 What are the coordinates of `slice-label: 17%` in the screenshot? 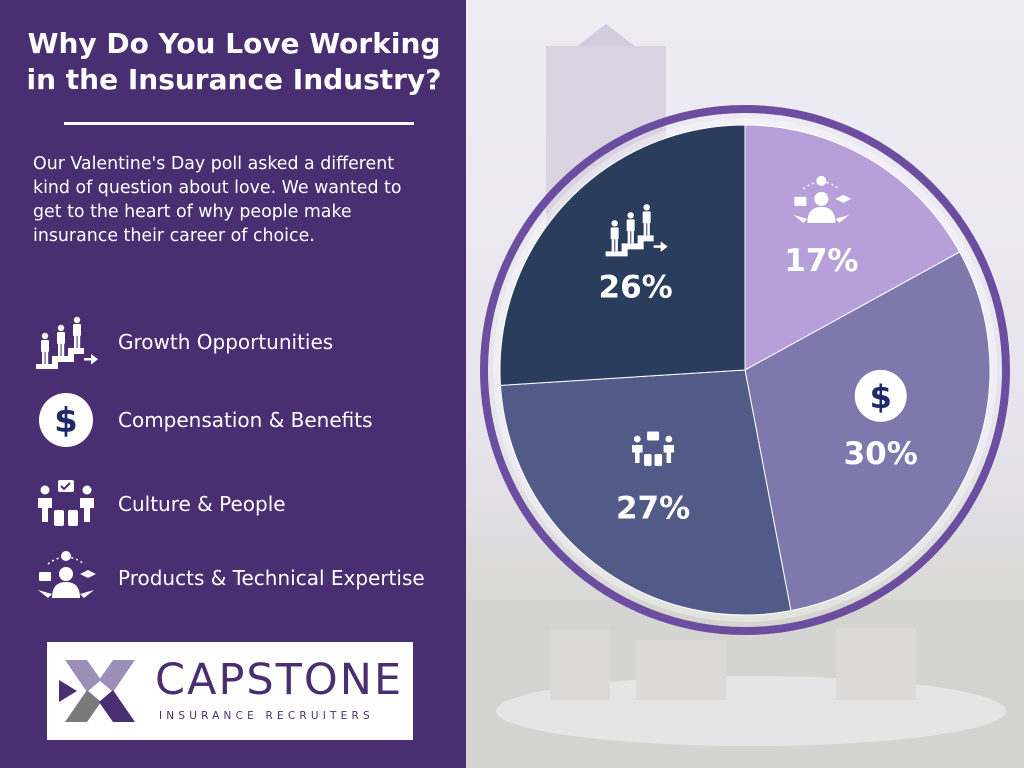 It's located at (821, 261).